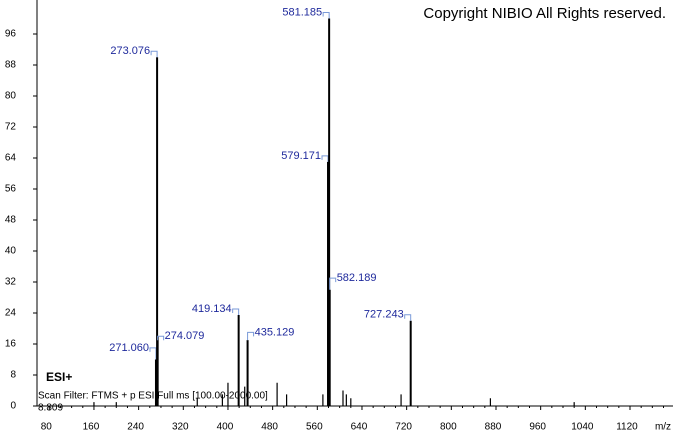 Image resolution: width=674 pixels, height=434 pixels. I want to click on x-tick-label: 560, so click(314, 427).